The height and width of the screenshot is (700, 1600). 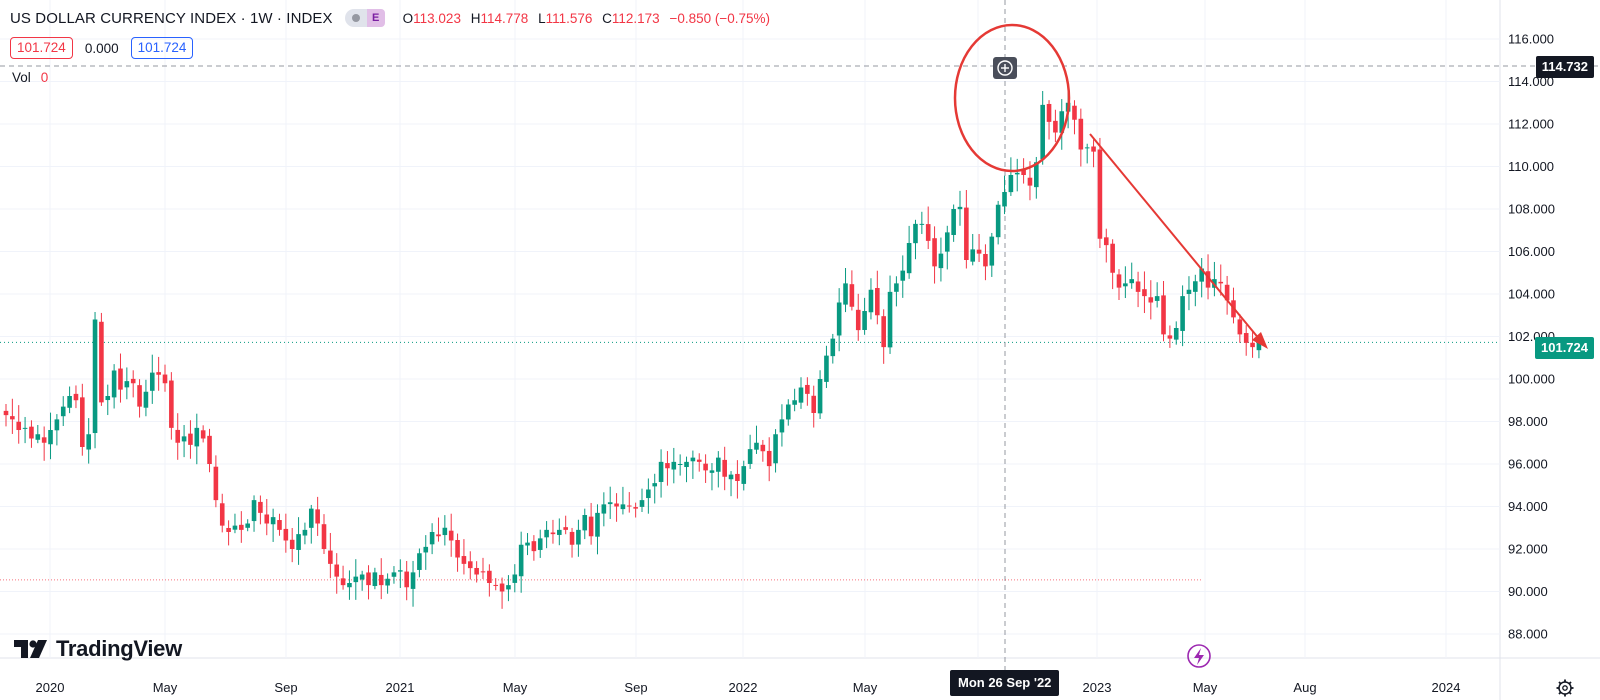 What do you see at coordinates (865, 687) in the screenshot?
I see `x-tick-label: May` at bounding box center [865, 687].